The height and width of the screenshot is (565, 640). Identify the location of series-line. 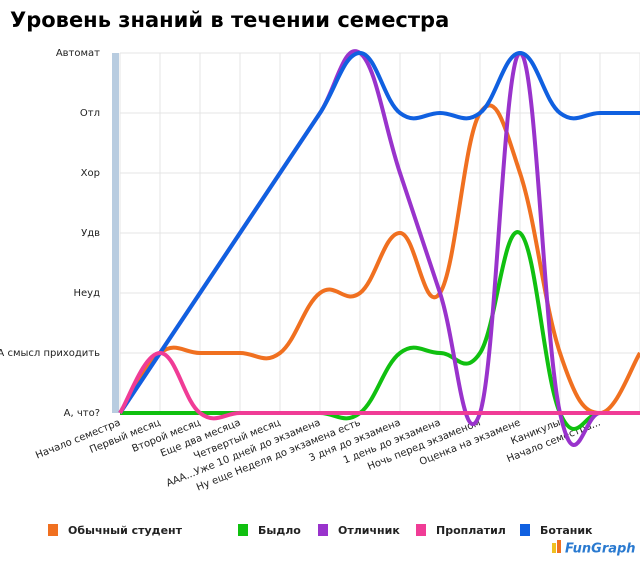
(379, 386).